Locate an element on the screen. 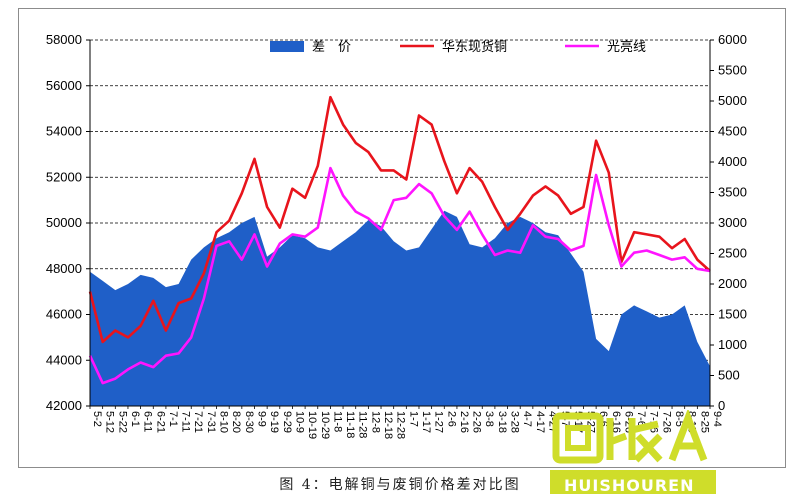  left-tick-label: 54000 is located at coordinates (64, 131).